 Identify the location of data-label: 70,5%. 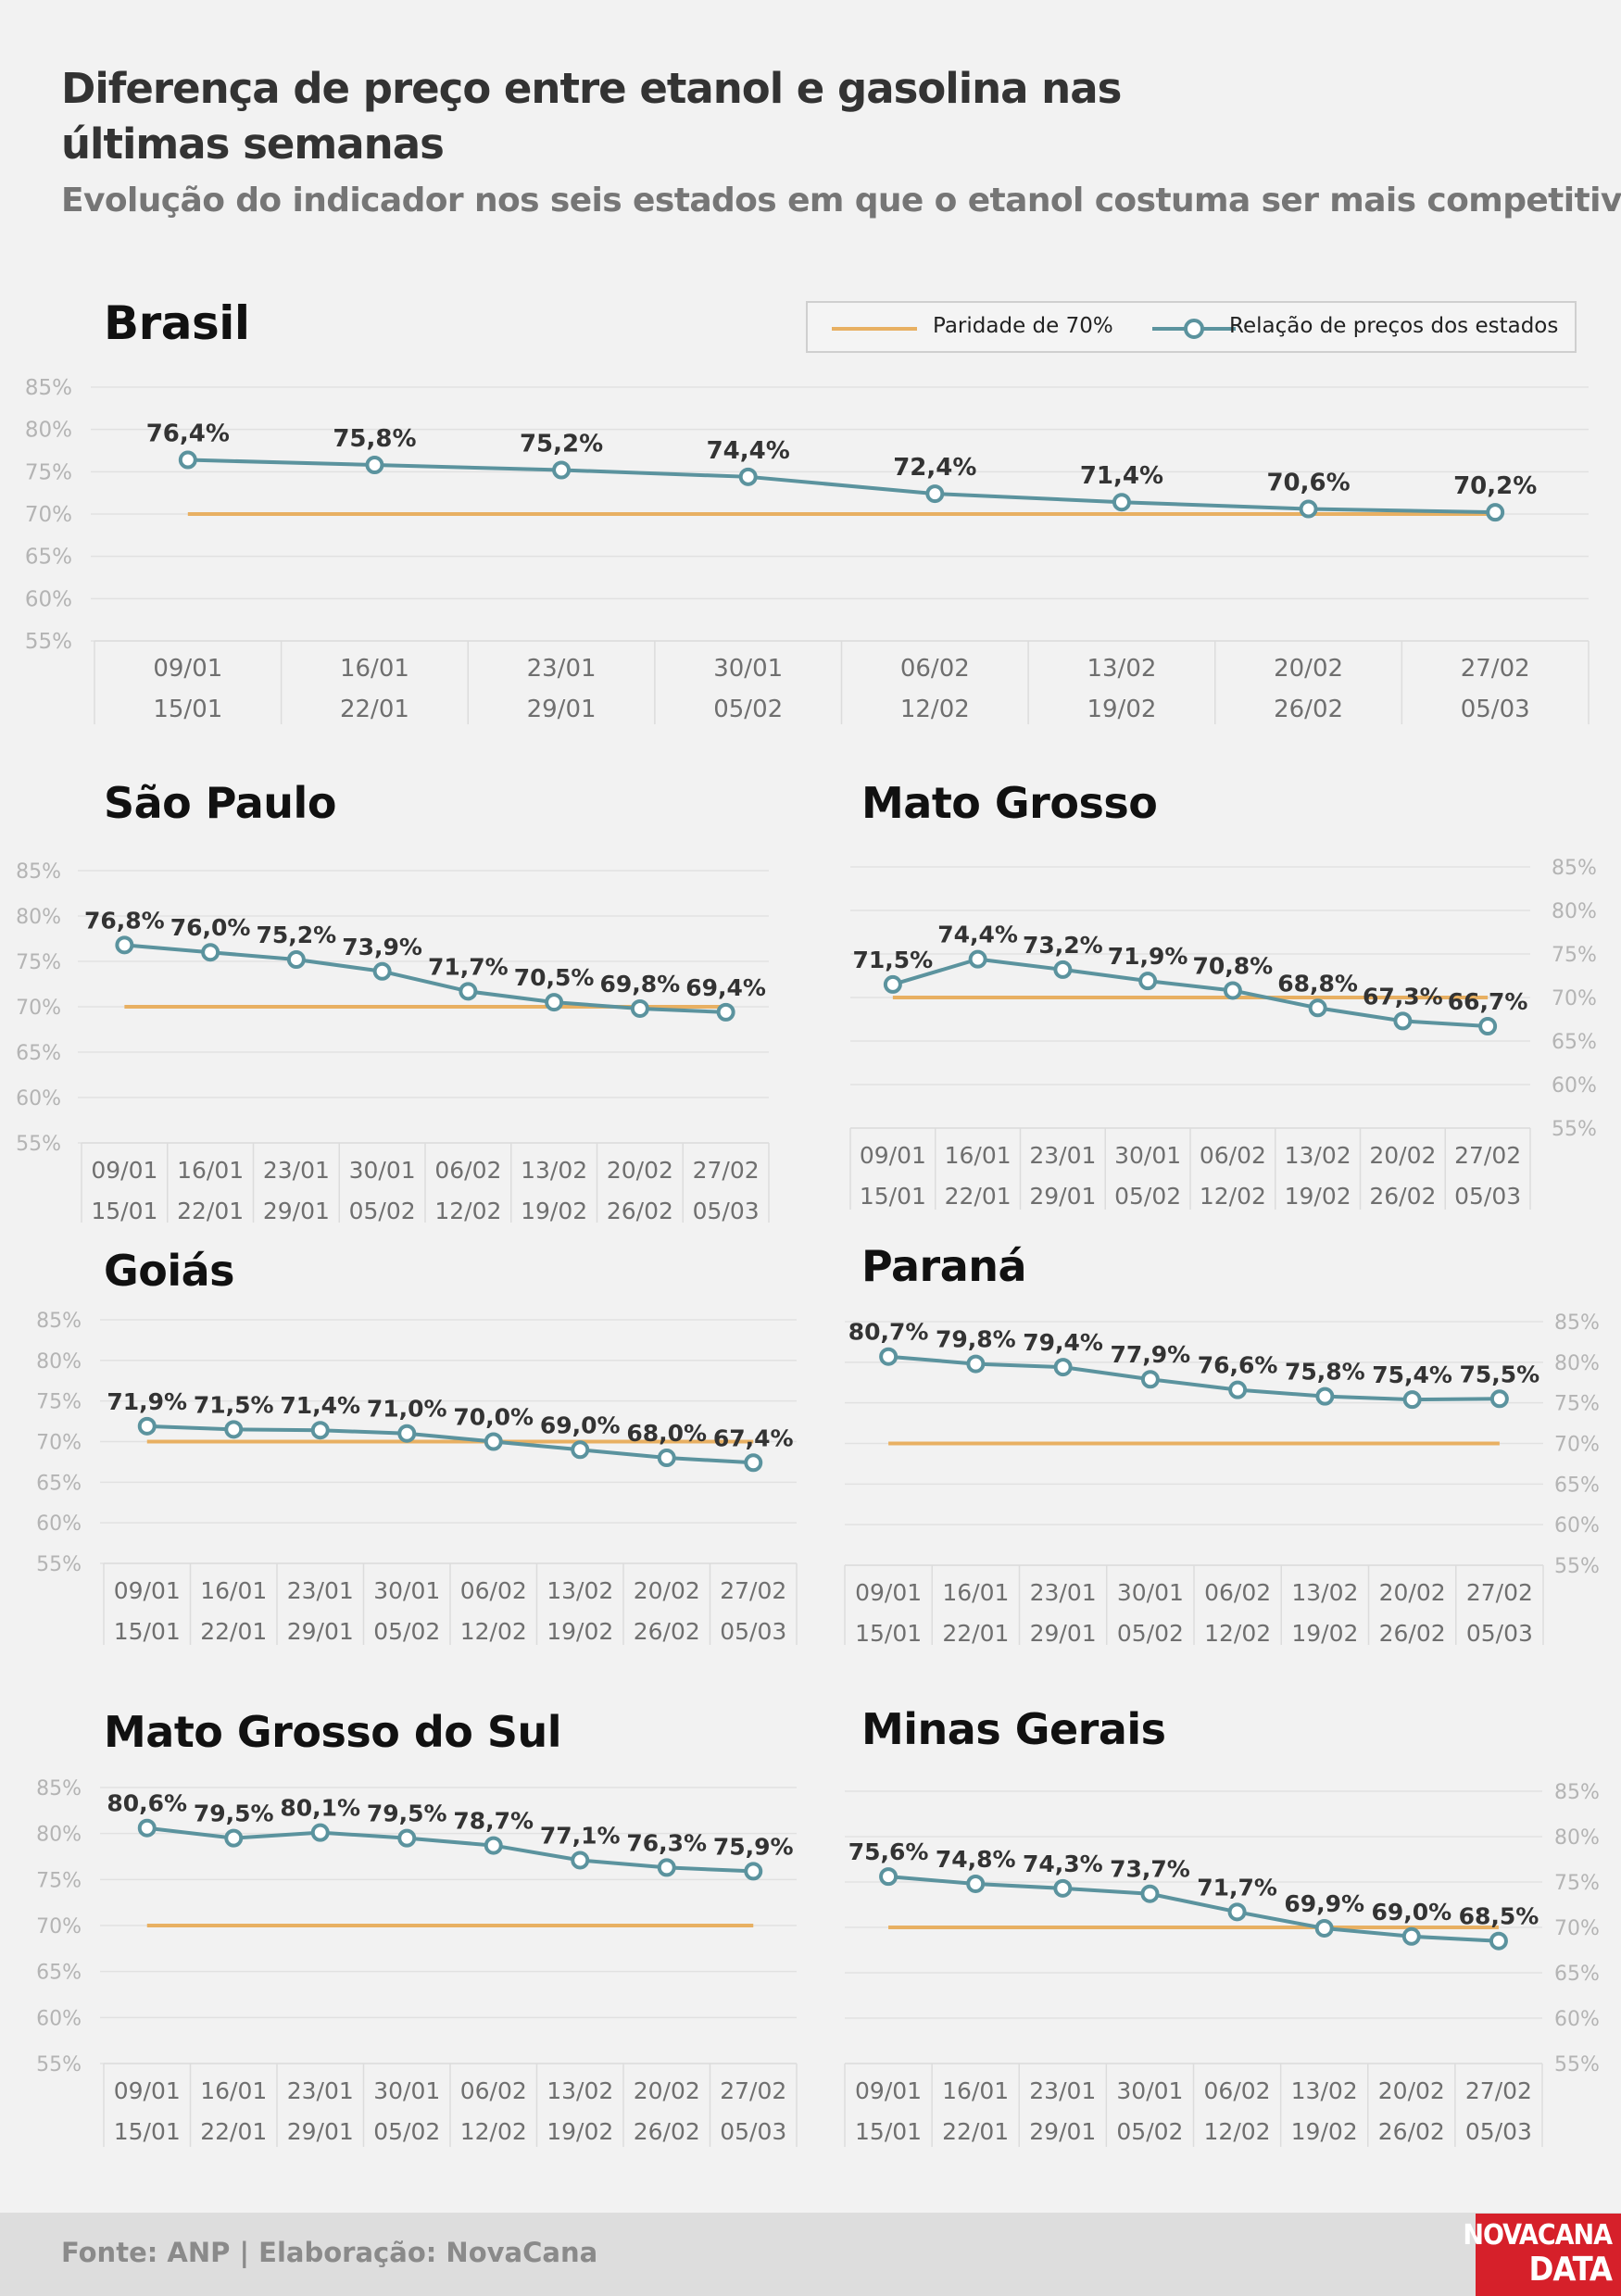
(554, 977).